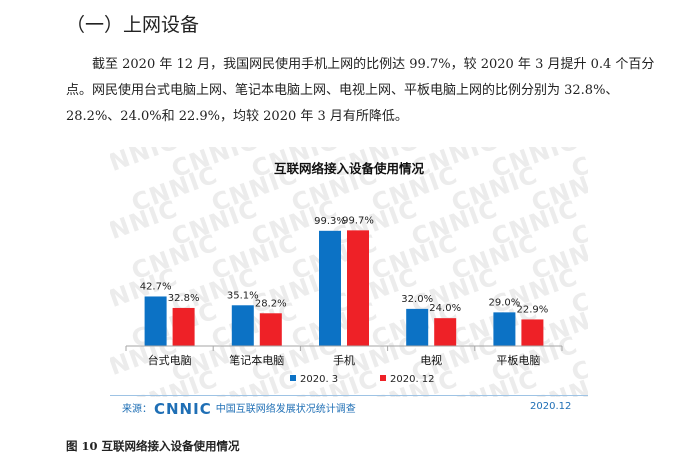  I want to click on data-label: 35.1%, so click(243, 295).